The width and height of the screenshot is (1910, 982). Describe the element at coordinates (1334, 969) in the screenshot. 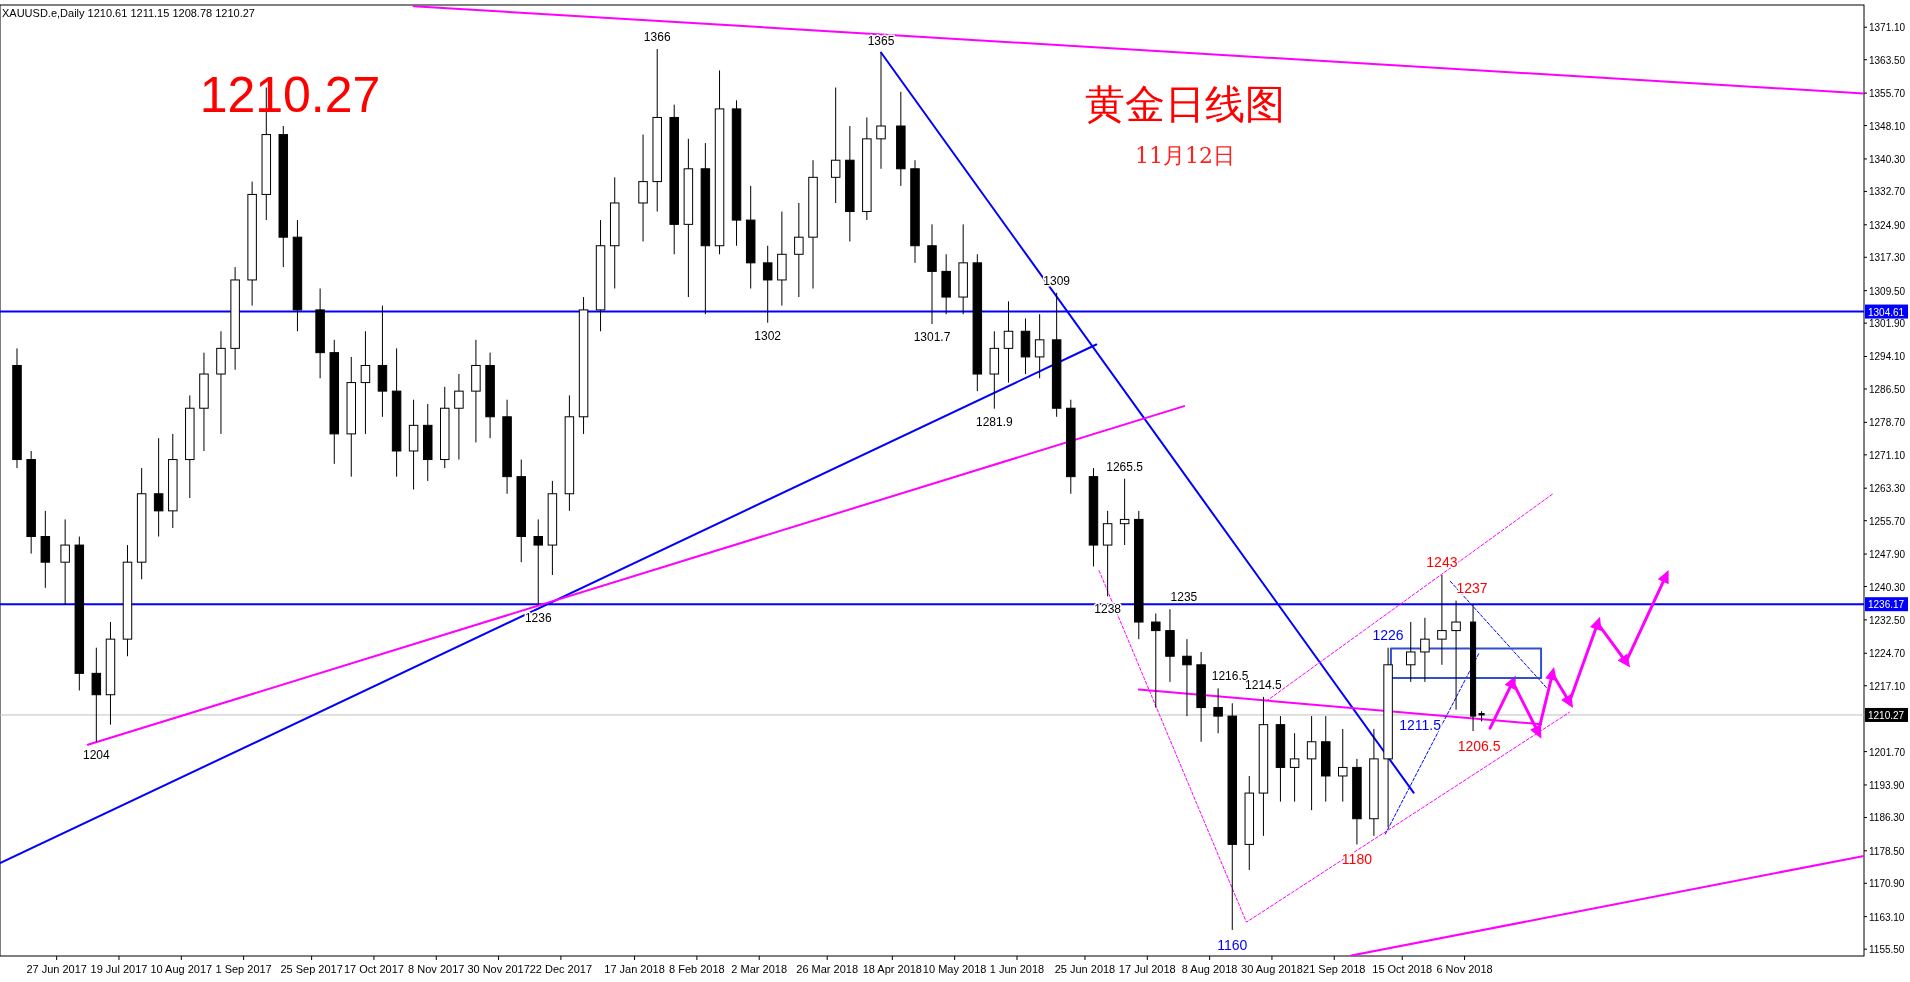

I see `x-tick-label: 21 Sep 2018` at that location.